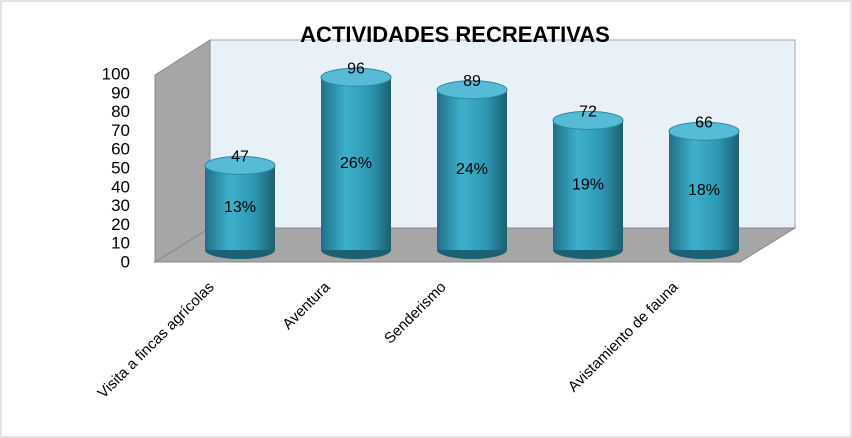  Describe the element at coordinates (120, 243) in the screenshot. I see `y-tick-label: 10` at that location.